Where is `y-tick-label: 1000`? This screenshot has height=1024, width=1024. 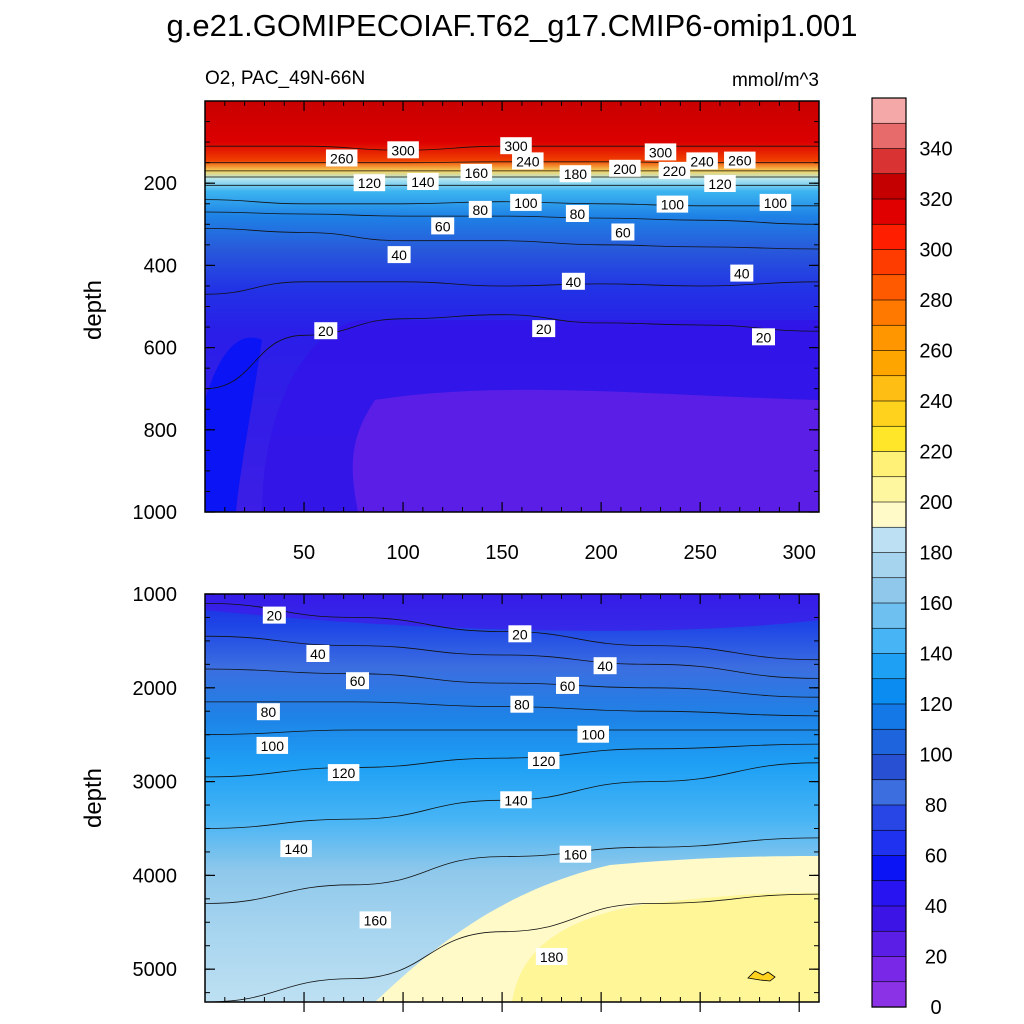
y-tick-label: 1000 is located at coordinates (155, 513).